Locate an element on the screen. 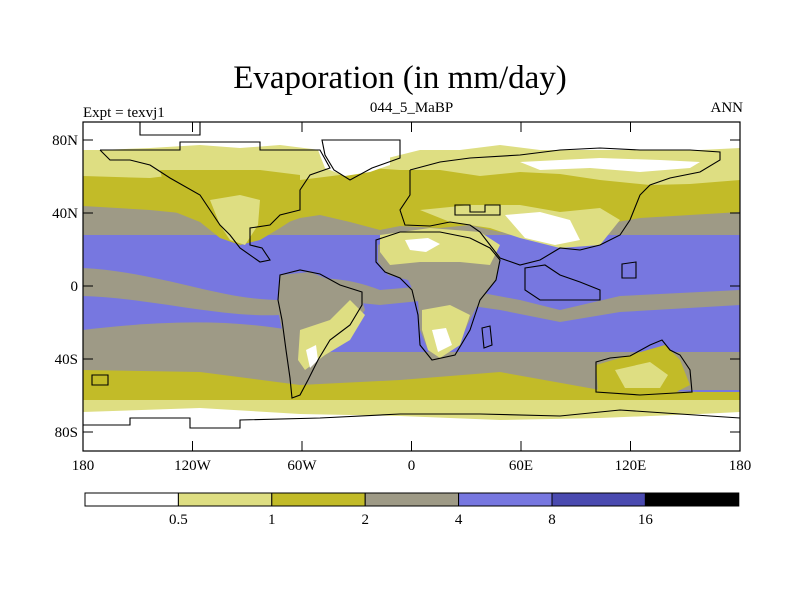 The width and height of the screenshot is (800, 600). lat-label-80n: 80N is located at coordinates (65, 141).